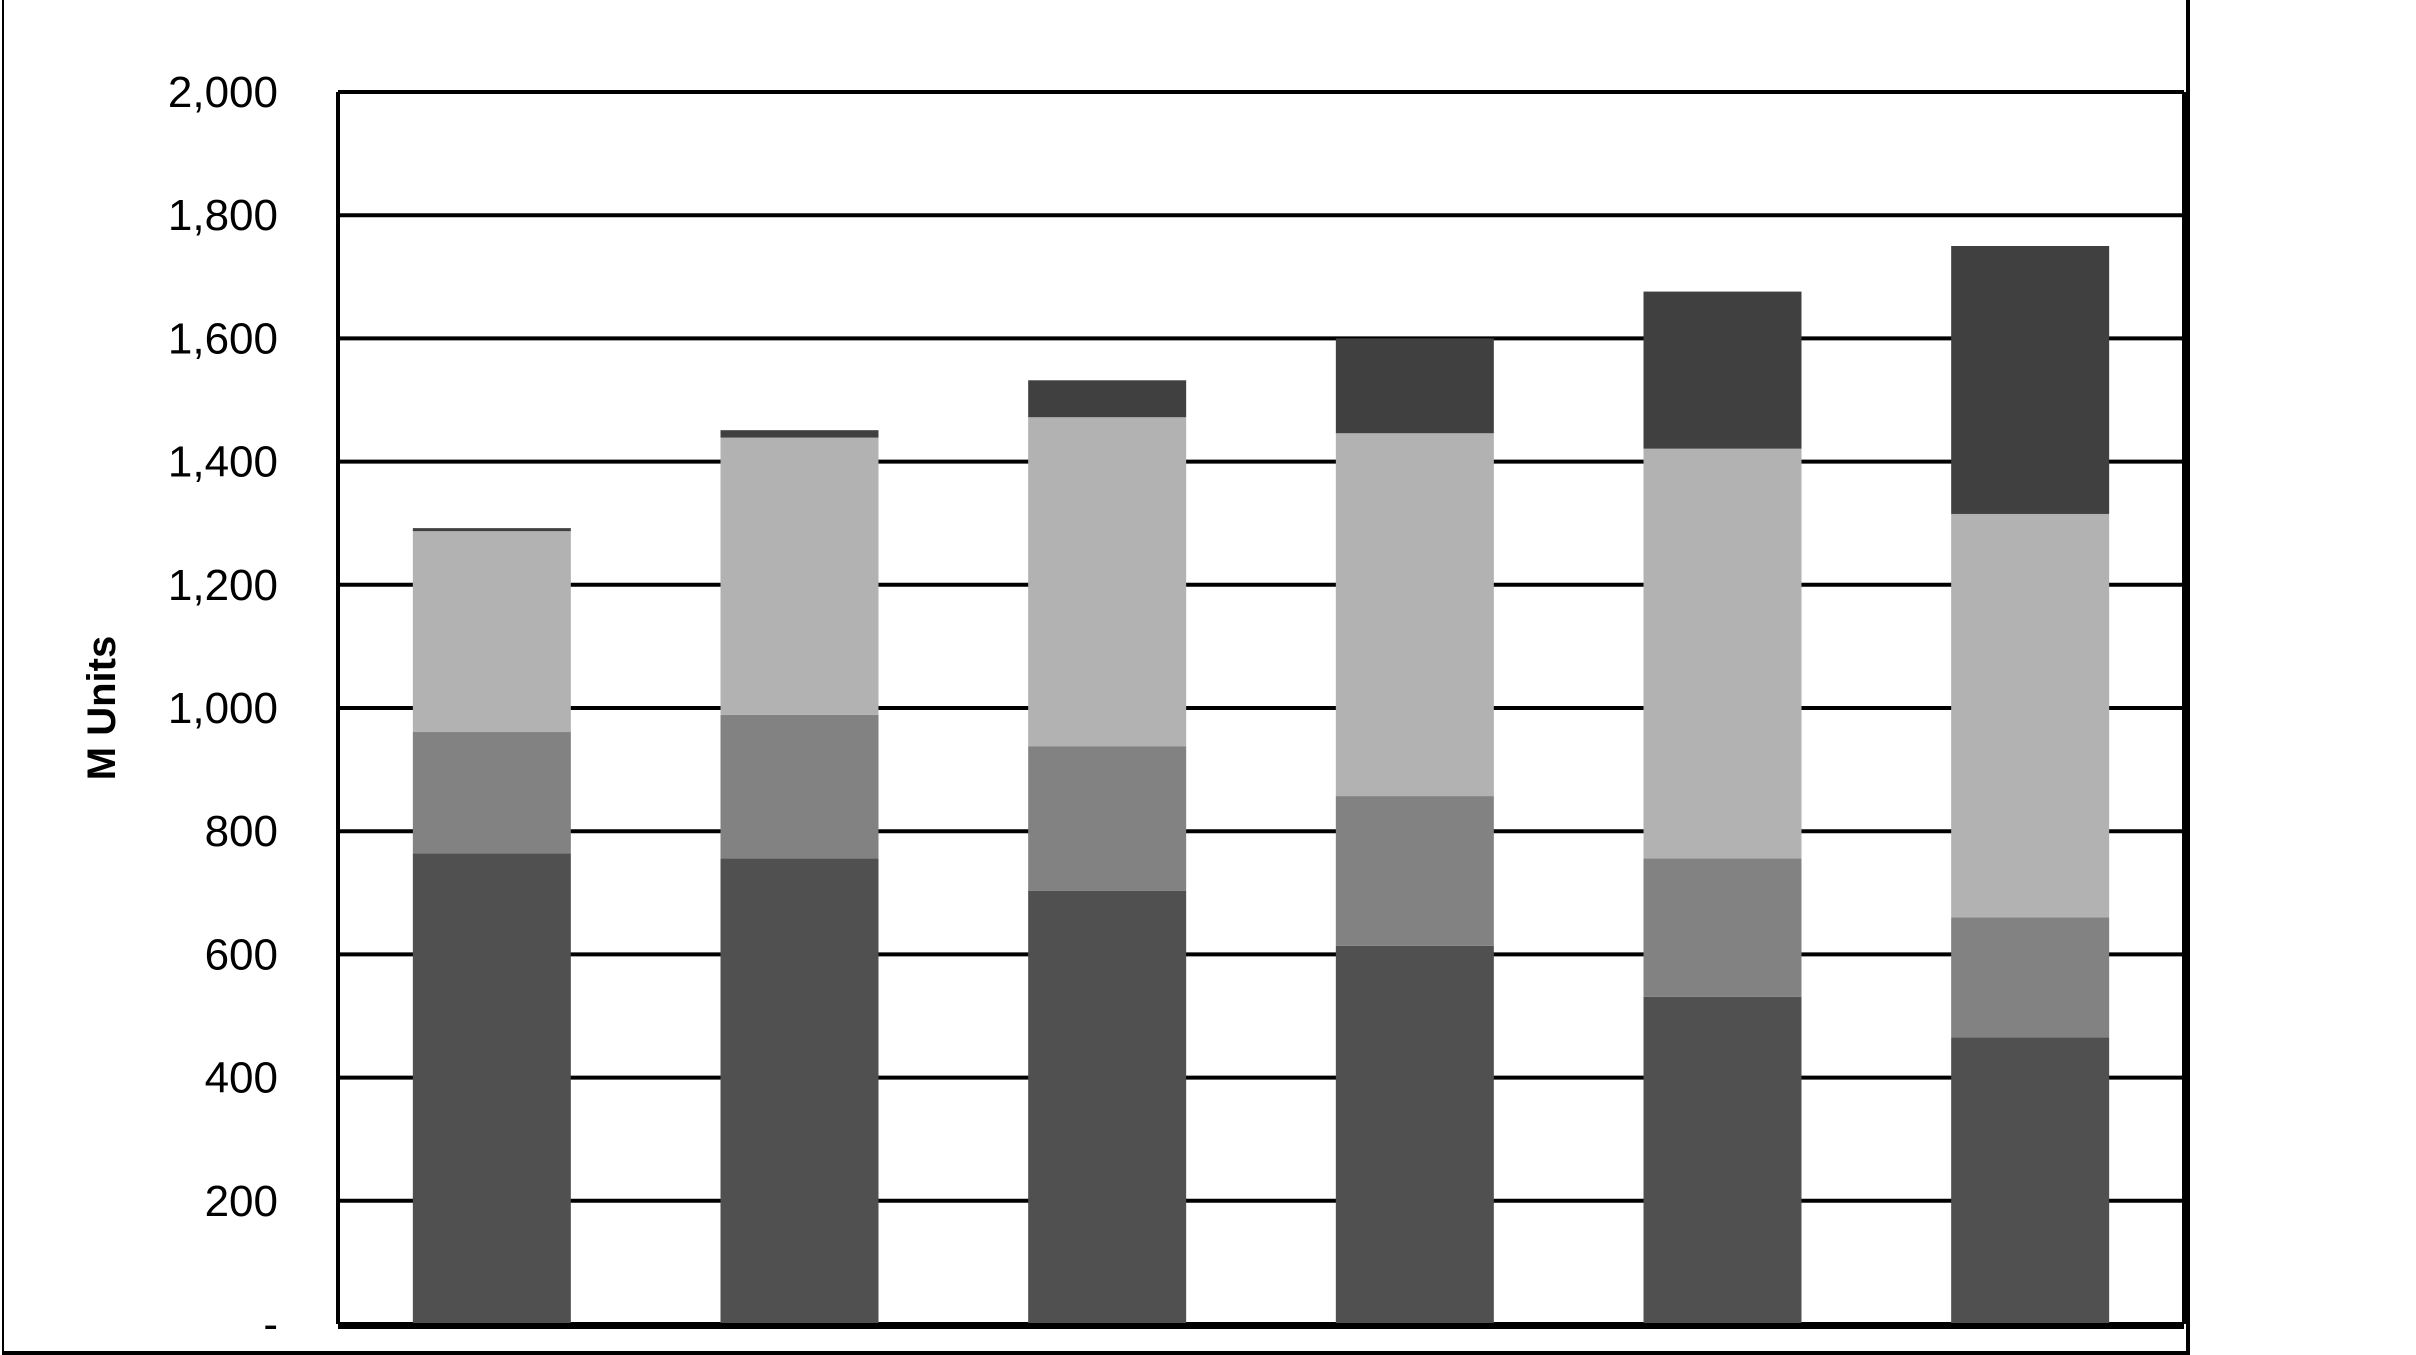  I want to click on y-tick-label: 1,800, so click(223, 215).